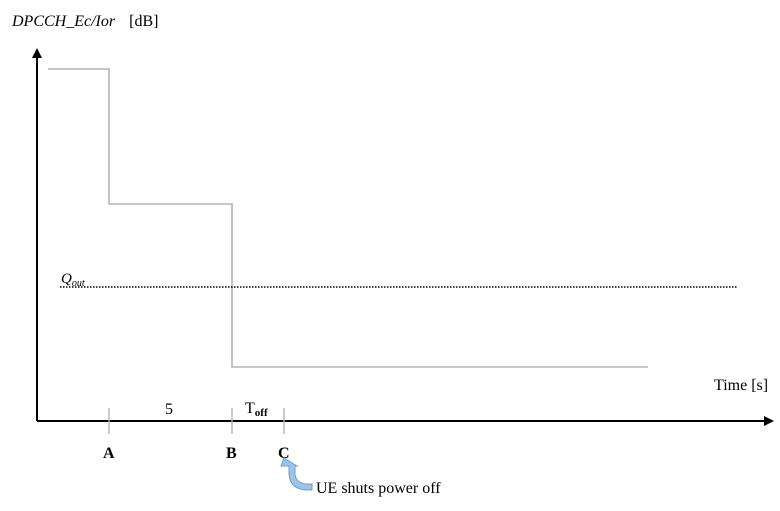 This screenshot has width=780, height=511. I want to click on threshold-subscript: out, so click(78, 283).